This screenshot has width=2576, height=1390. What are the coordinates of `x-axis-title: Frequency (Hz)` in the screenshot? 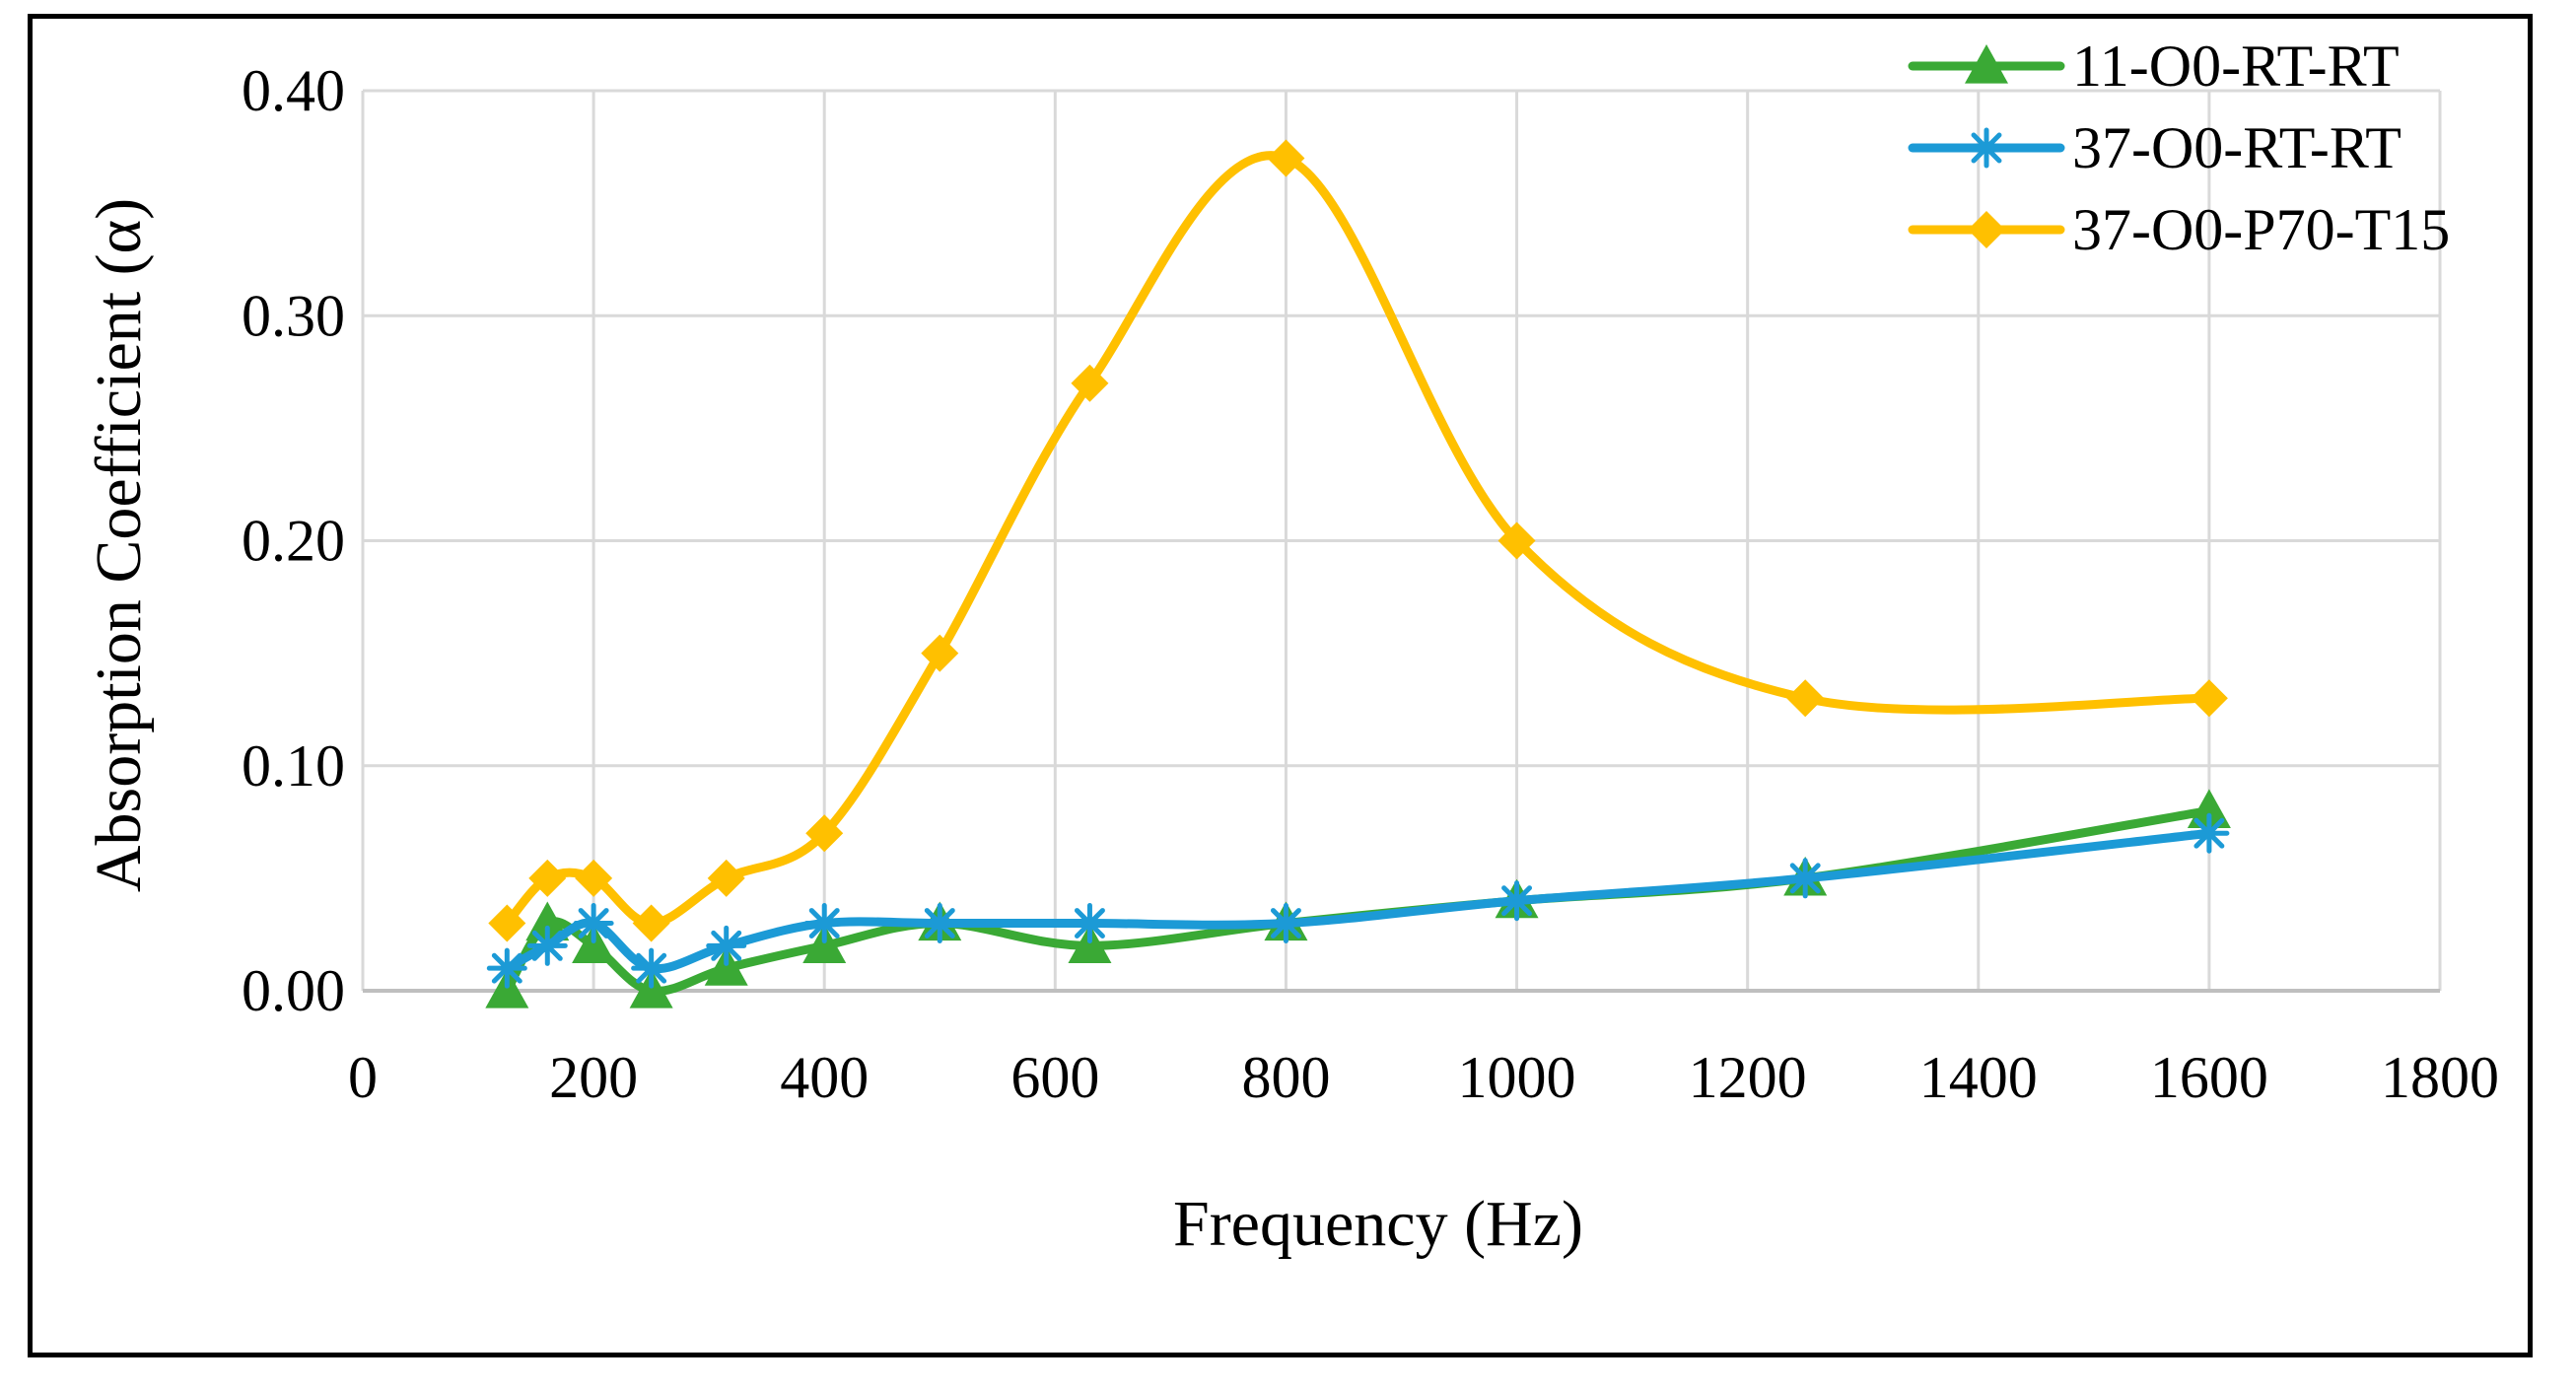 It's located at (1378, 1224).